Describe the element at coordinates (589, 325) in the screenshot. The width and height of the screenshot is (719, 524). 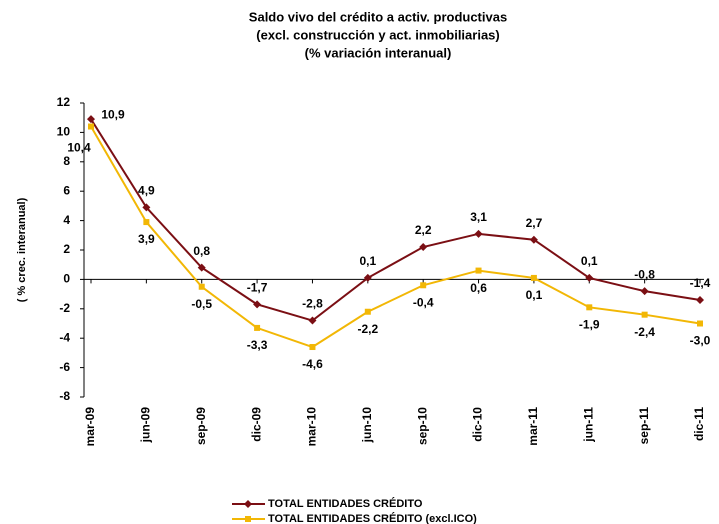
I see `data-label: -1,9` at that location.